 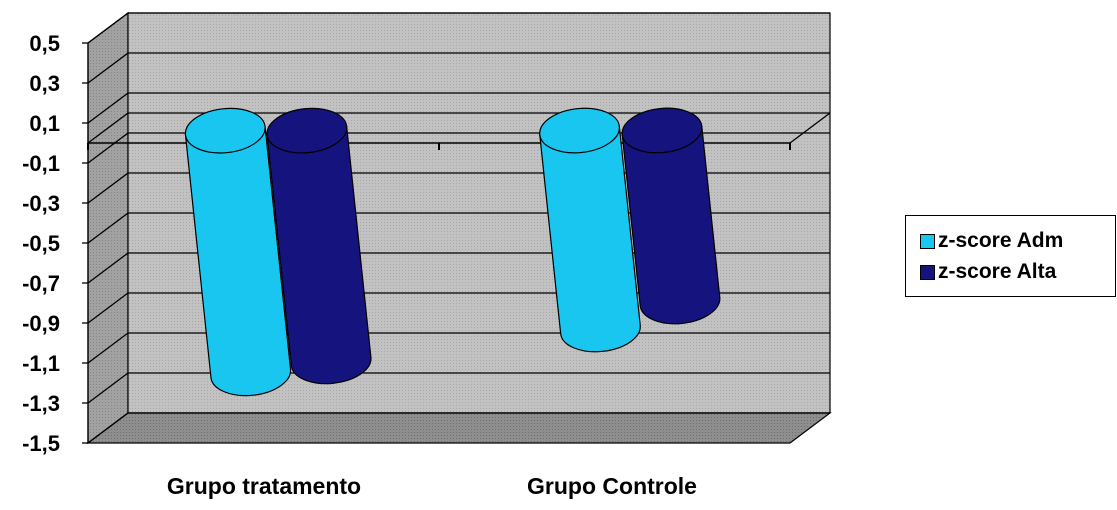 I want to click on y-tick-label-1: 0,3, so click(x=44, y=83).